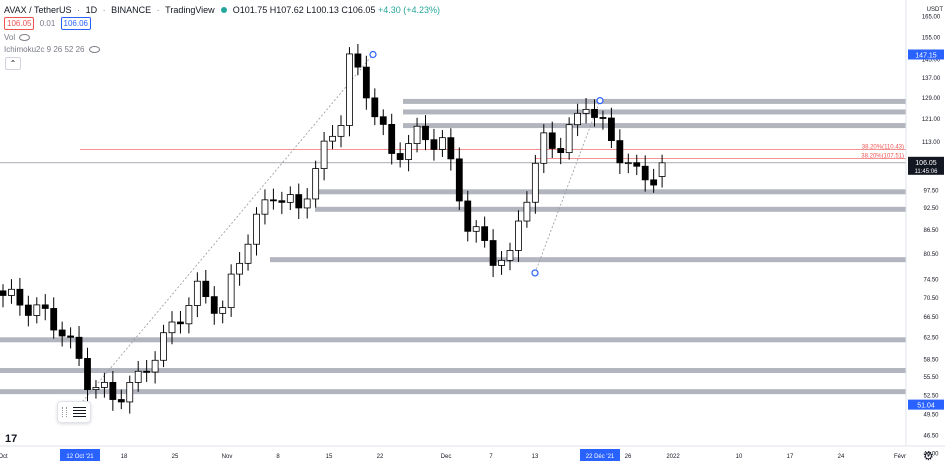 This screenshot has width=945, height=465. Describe the element at coordinates (38, 9) in the screenshot. I see `symbol-title: AVAX / TetherUS` at that location.